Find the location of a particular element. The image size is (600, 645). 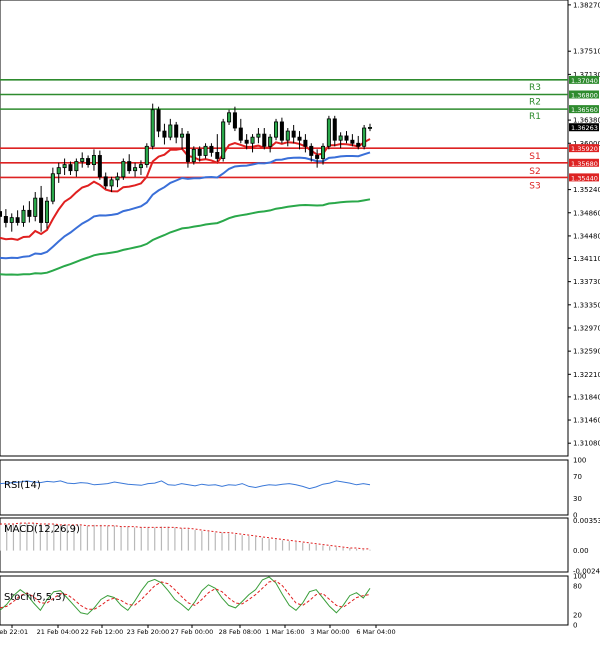

price-ytick-label: 1.32590 is located at coordinates (586, 352).